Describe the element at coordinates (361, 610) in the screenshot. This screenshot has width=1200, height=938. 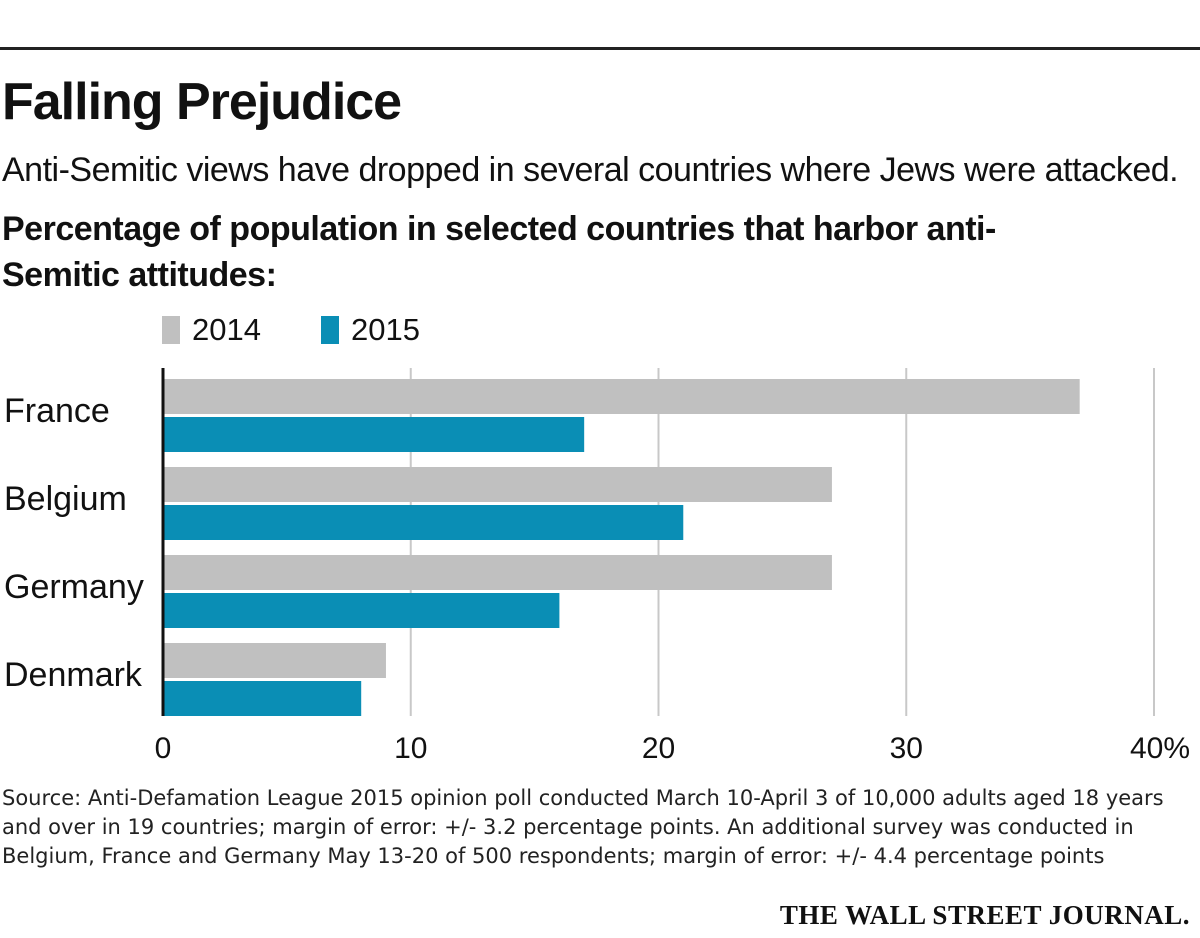
I see `bar-germany-2015` at that location.